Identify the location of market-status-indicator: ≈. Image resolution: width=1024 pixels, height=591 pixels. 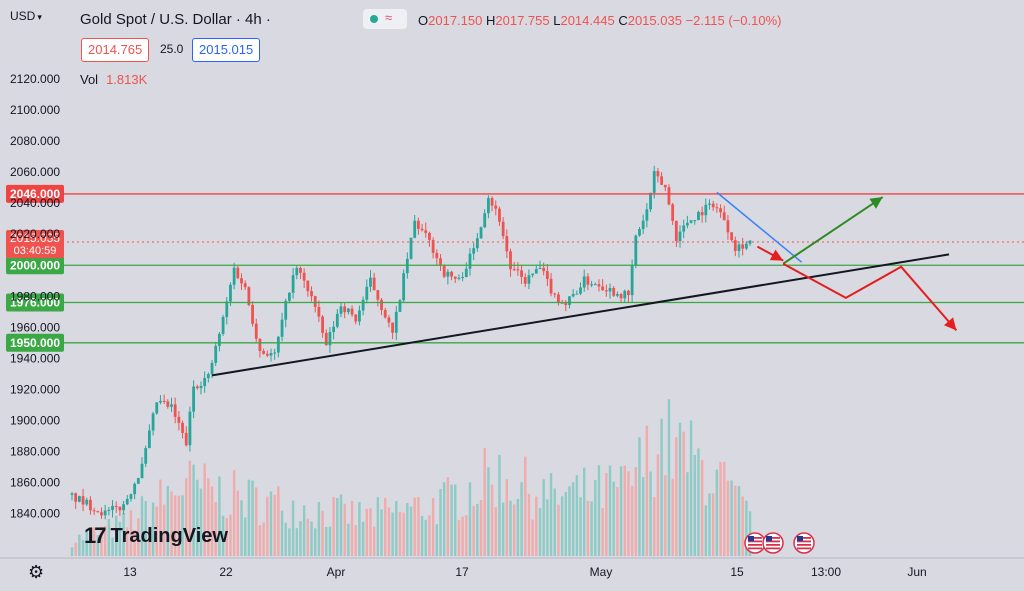
(385, 19).